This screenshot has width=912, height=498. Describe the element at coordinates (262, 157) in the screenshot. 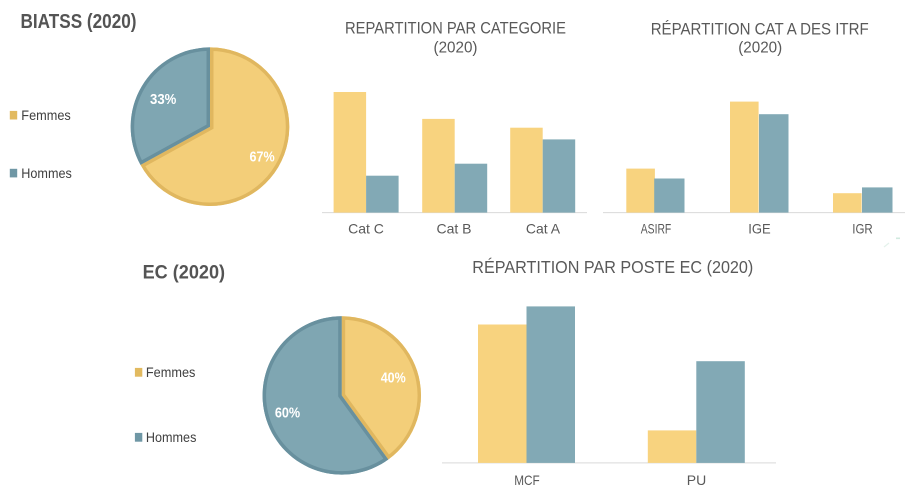

I see `svg-text: 67%` at that location.